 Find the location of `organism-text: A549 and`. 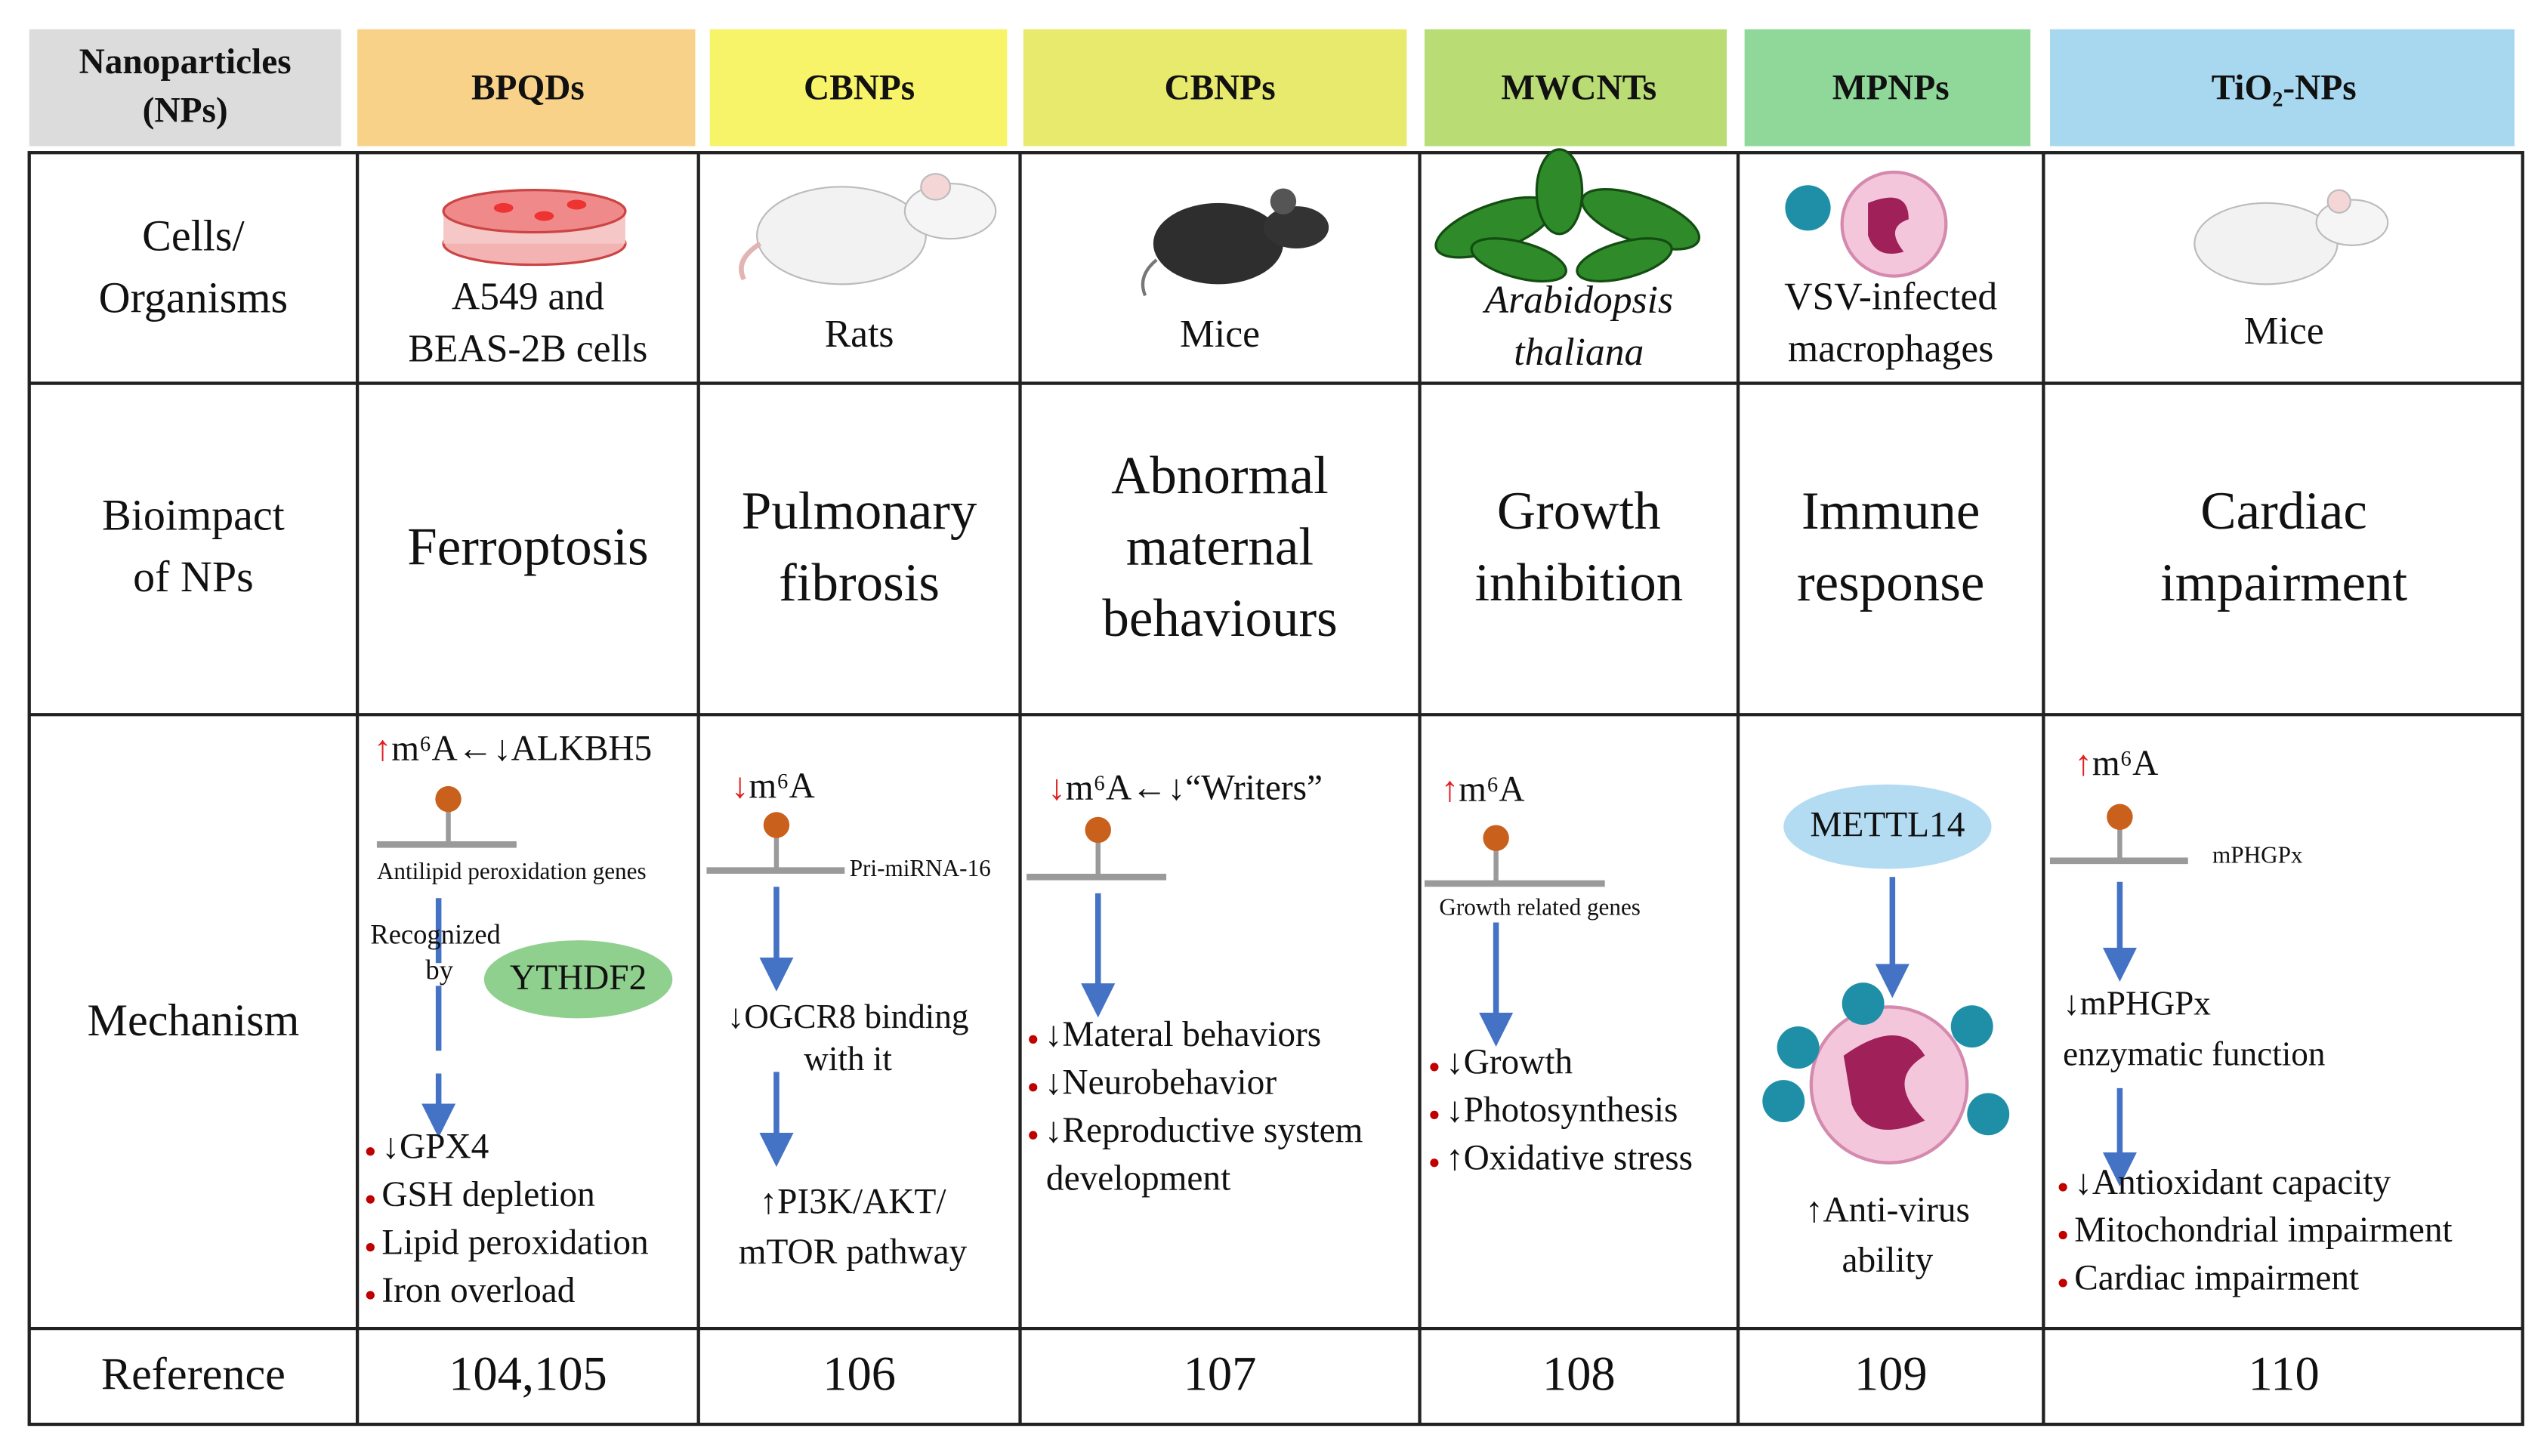

organism-text: A549 and is located at coordinates (528, 297).